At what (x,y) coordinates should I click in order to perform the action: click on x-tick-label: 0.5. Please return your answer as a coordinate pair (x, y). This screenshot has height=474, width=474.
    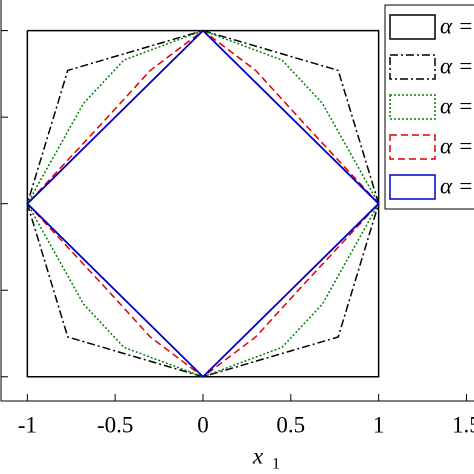
    Looking at the image, I should click on (290, 424).